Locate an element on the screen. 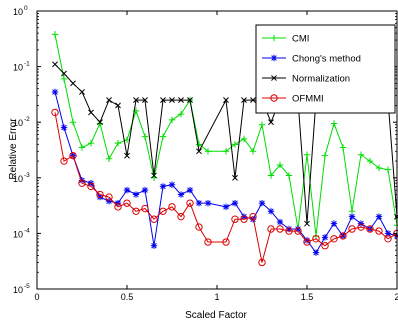 The height and width of the screenshot is (322, 398). x-tick-label: 0.5 is located at coordinates (127, 297).